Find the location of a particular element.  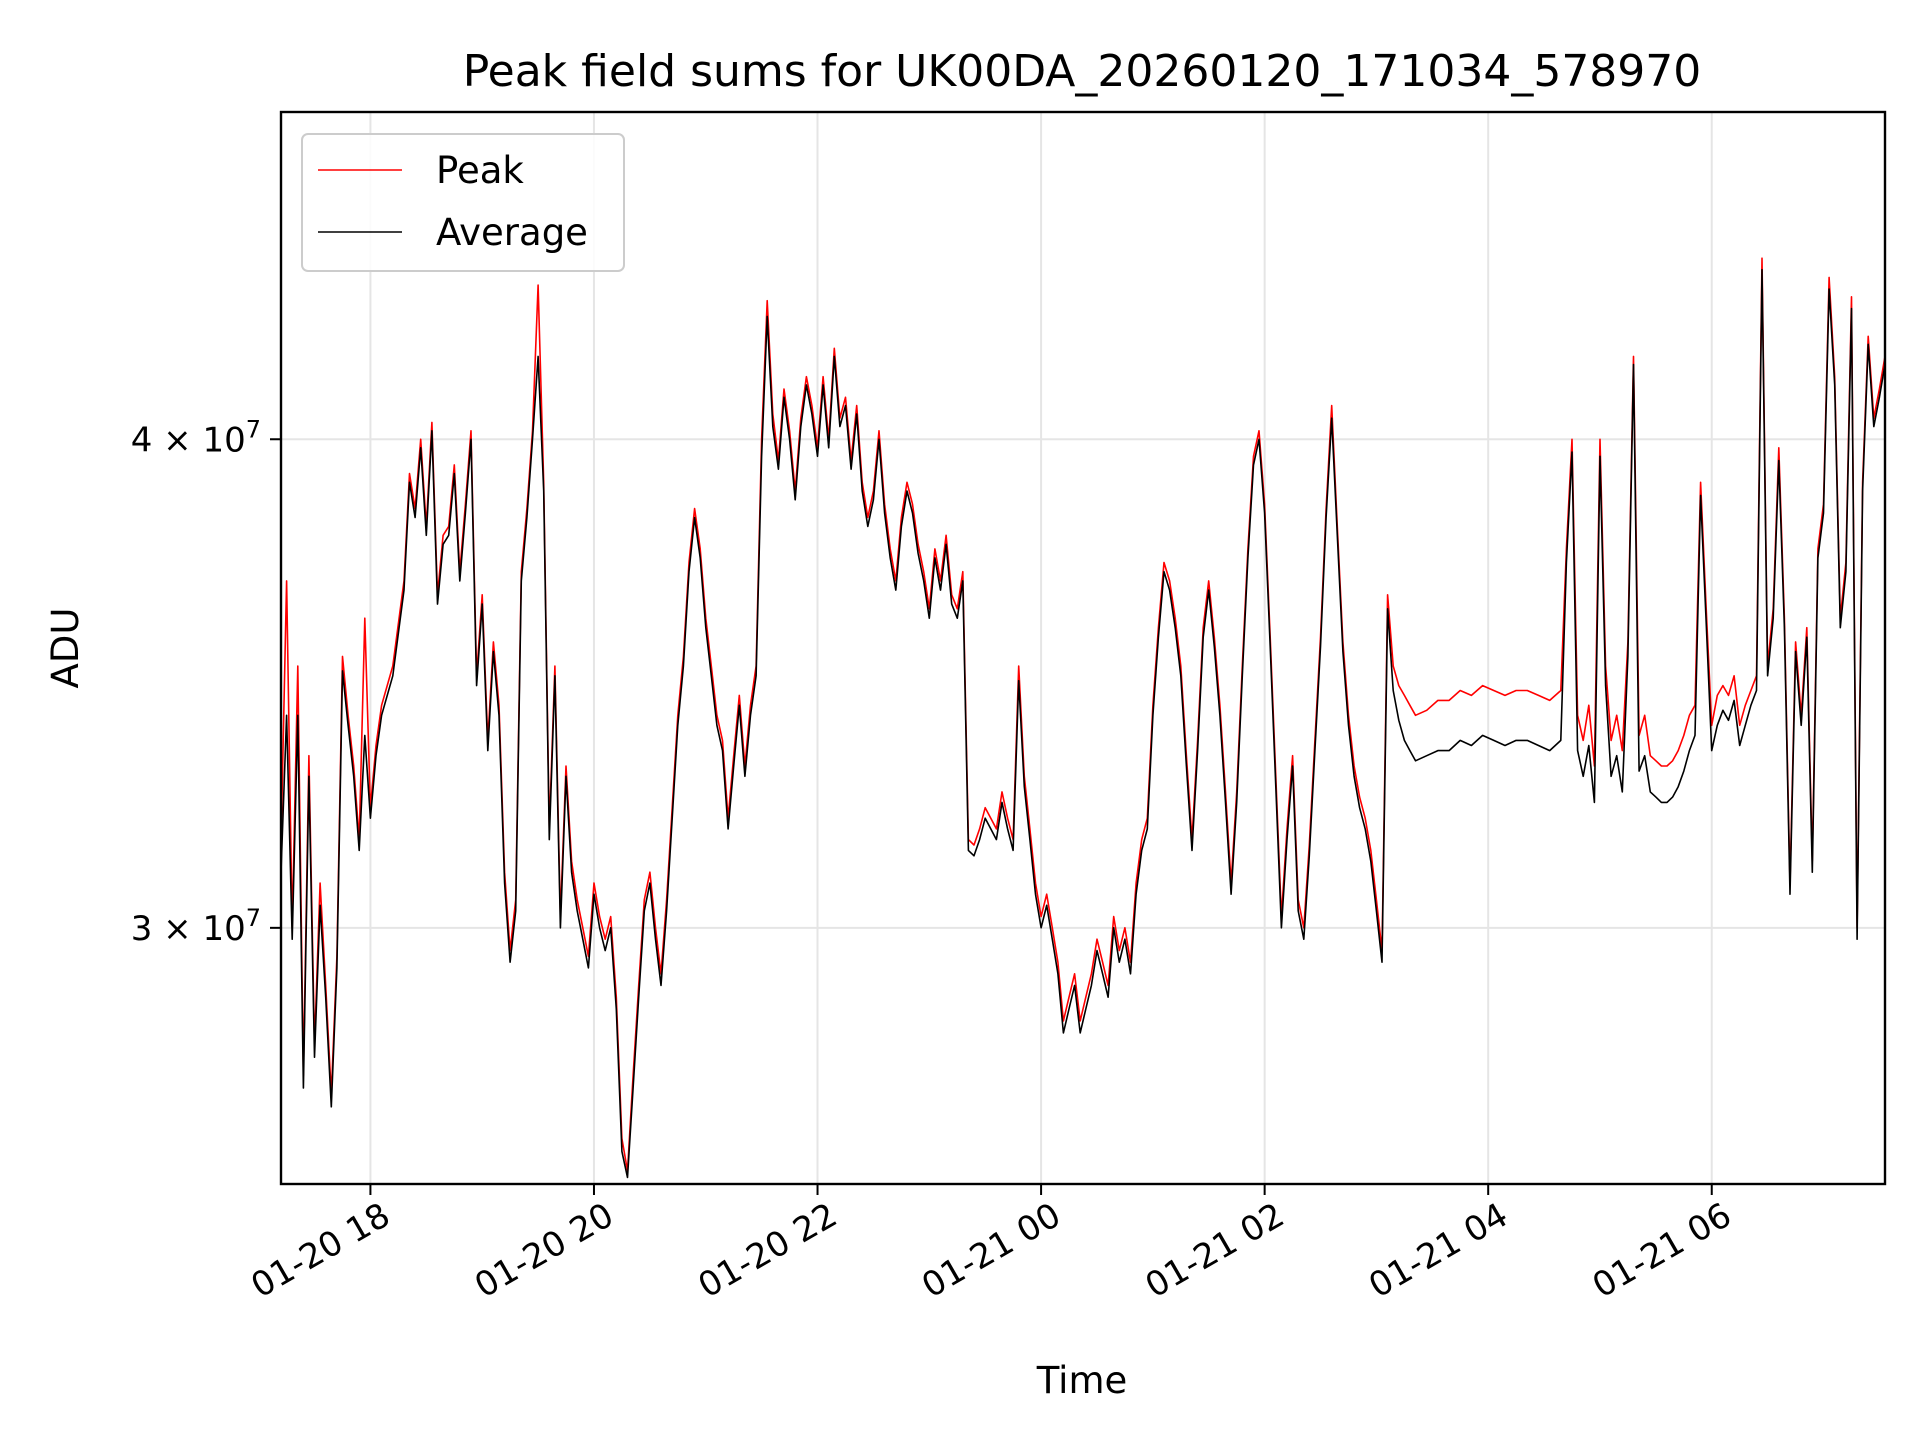

x-axis-title: Time is located at coordinates (1082, 1380).